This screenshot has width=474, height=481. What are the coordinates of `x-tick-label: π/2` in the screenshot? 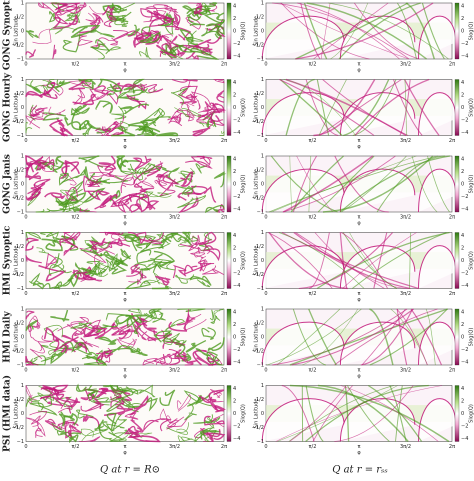 It's located at (313, 65).